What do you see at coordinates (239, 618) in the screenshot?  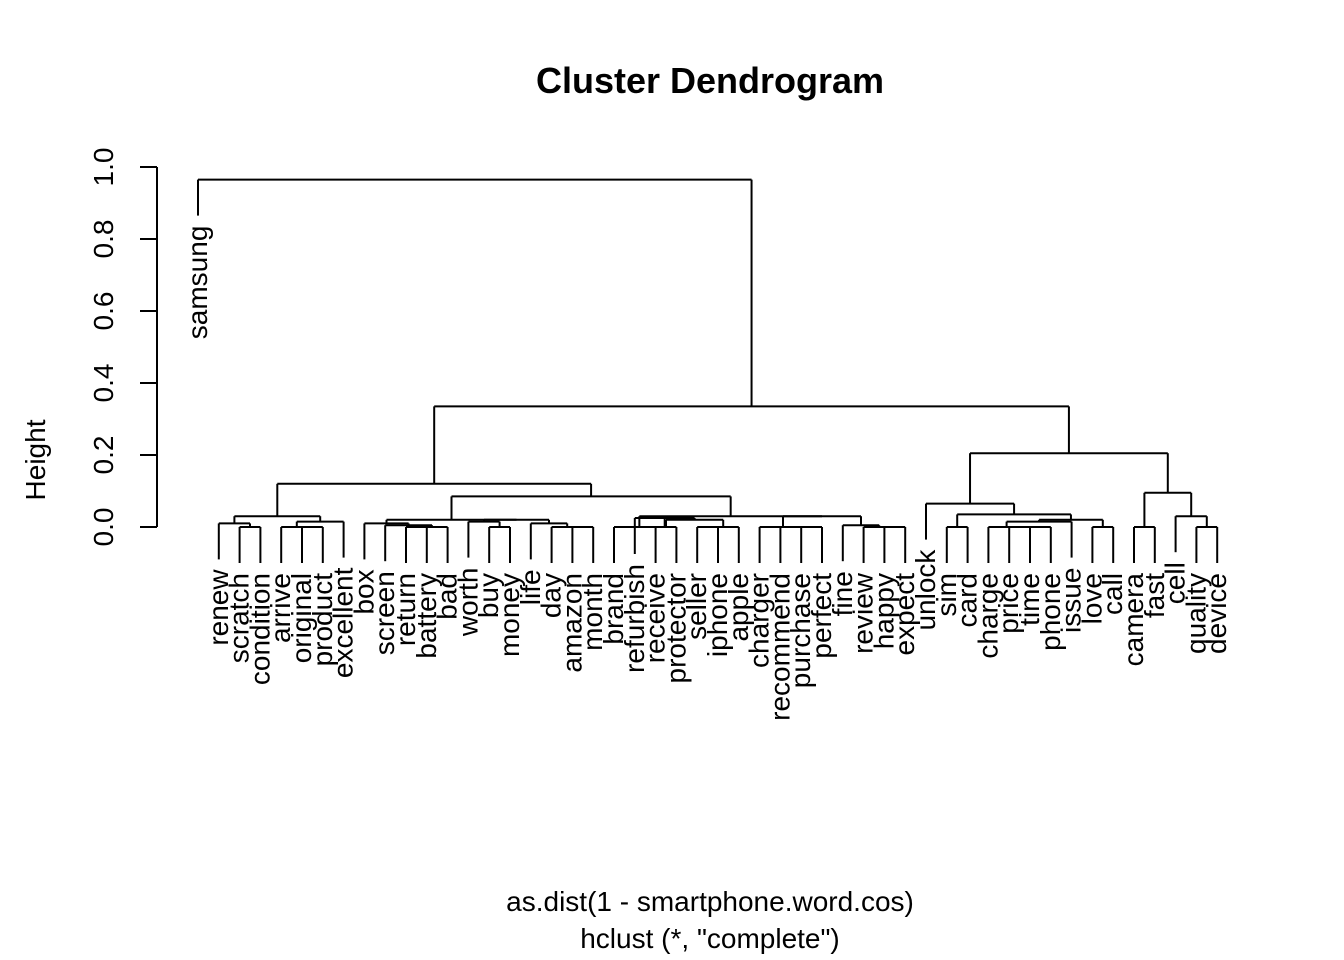 I see `leaf-label-scratch: scratch` at bounding box center [239, 618].